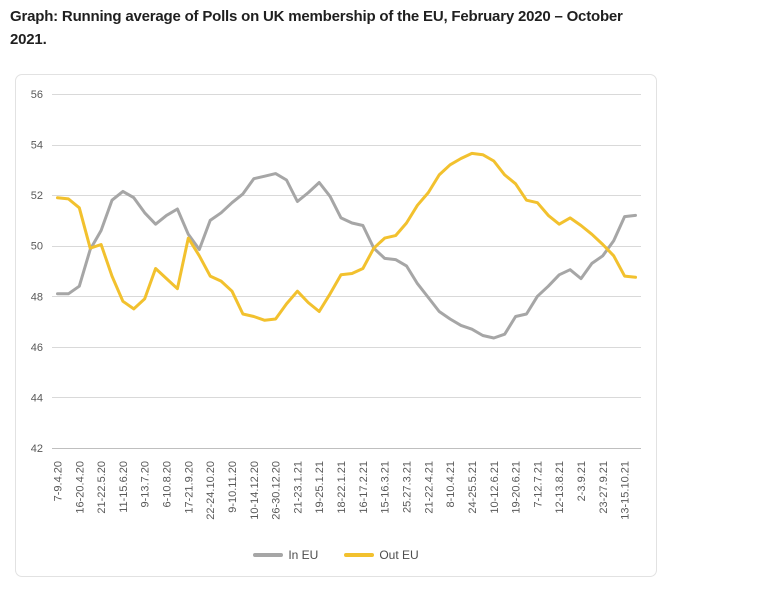  What do you see at coordinates (233, 487) in the screenshot?
I see `x-tick-label-8: 9-10.11.20` at bounding box center [233, 487].